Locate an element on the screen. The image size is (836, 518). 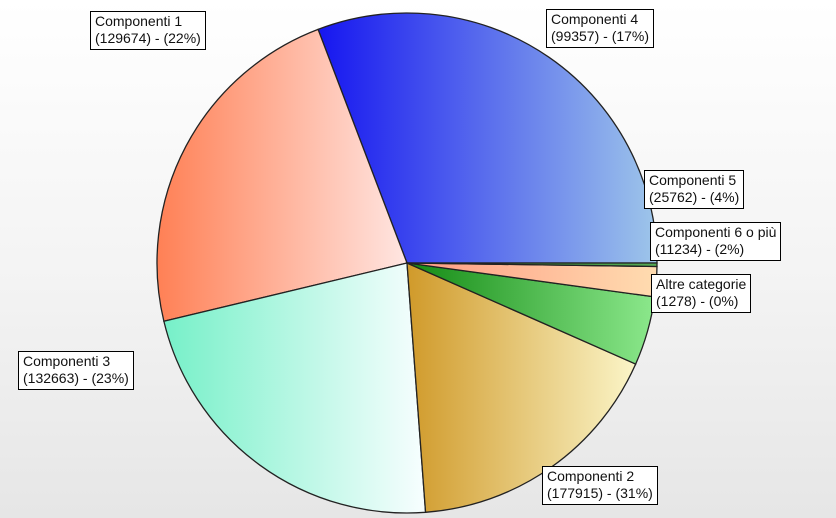
label-componenti-1-value: (129674) - (22%) is located at coordinates (148, 38).